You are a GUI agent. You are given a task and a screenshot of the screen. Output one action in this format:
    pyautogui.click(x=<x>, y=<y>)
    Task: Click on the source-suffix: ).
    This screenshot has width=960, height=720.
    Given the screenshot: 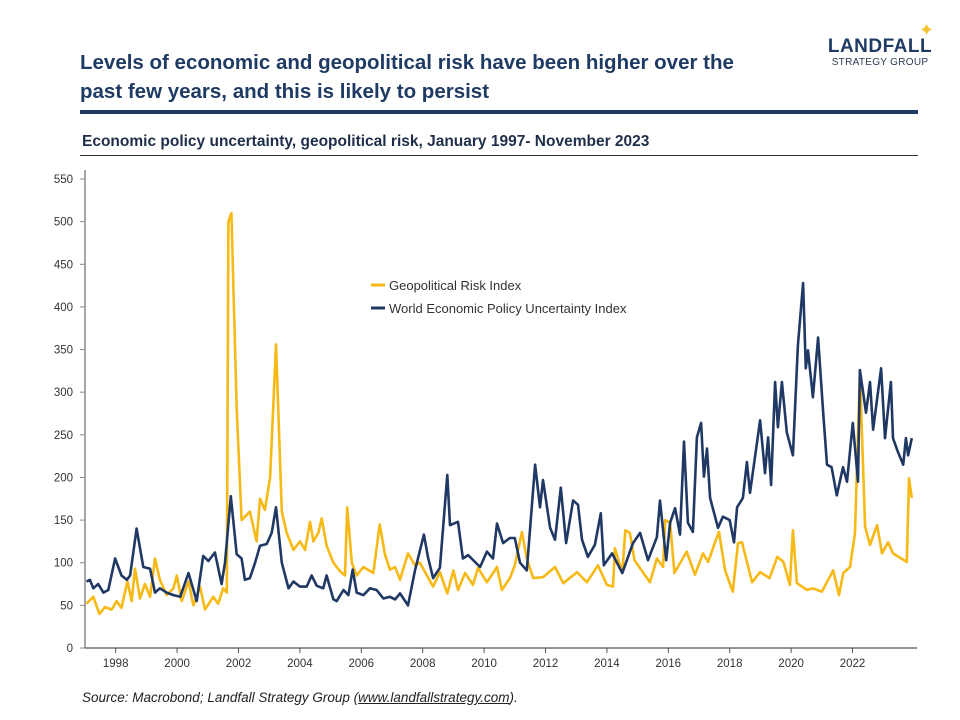 What is the action you would take?
    pyautogui.click(x=513, y=697)
    